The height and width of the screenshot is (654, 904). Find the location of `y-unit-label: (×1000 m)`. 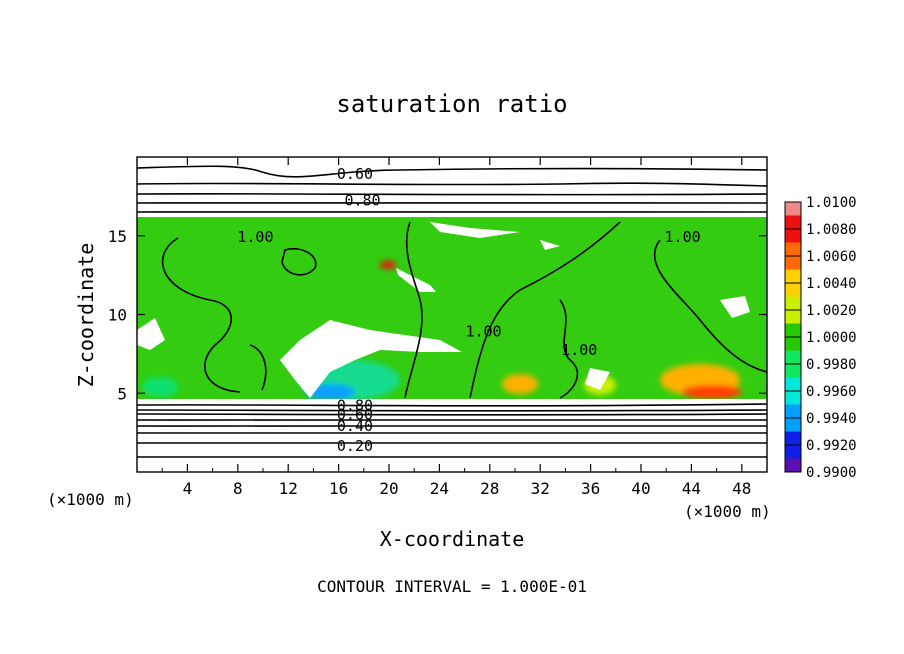

y-unit-label: (×1000 m) is located at coordinates (90, 499).